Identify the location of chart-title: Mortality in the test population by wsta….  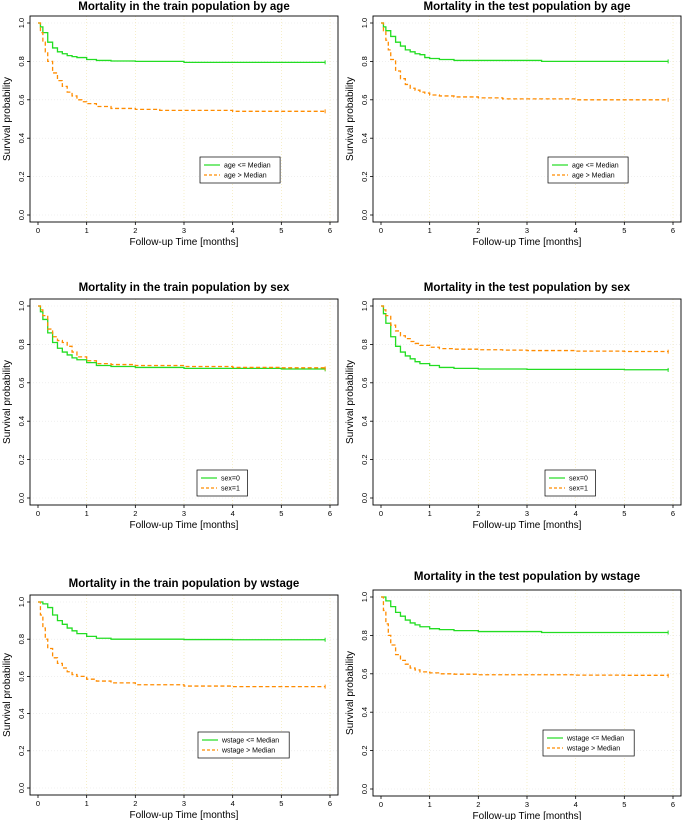
(527, 577).